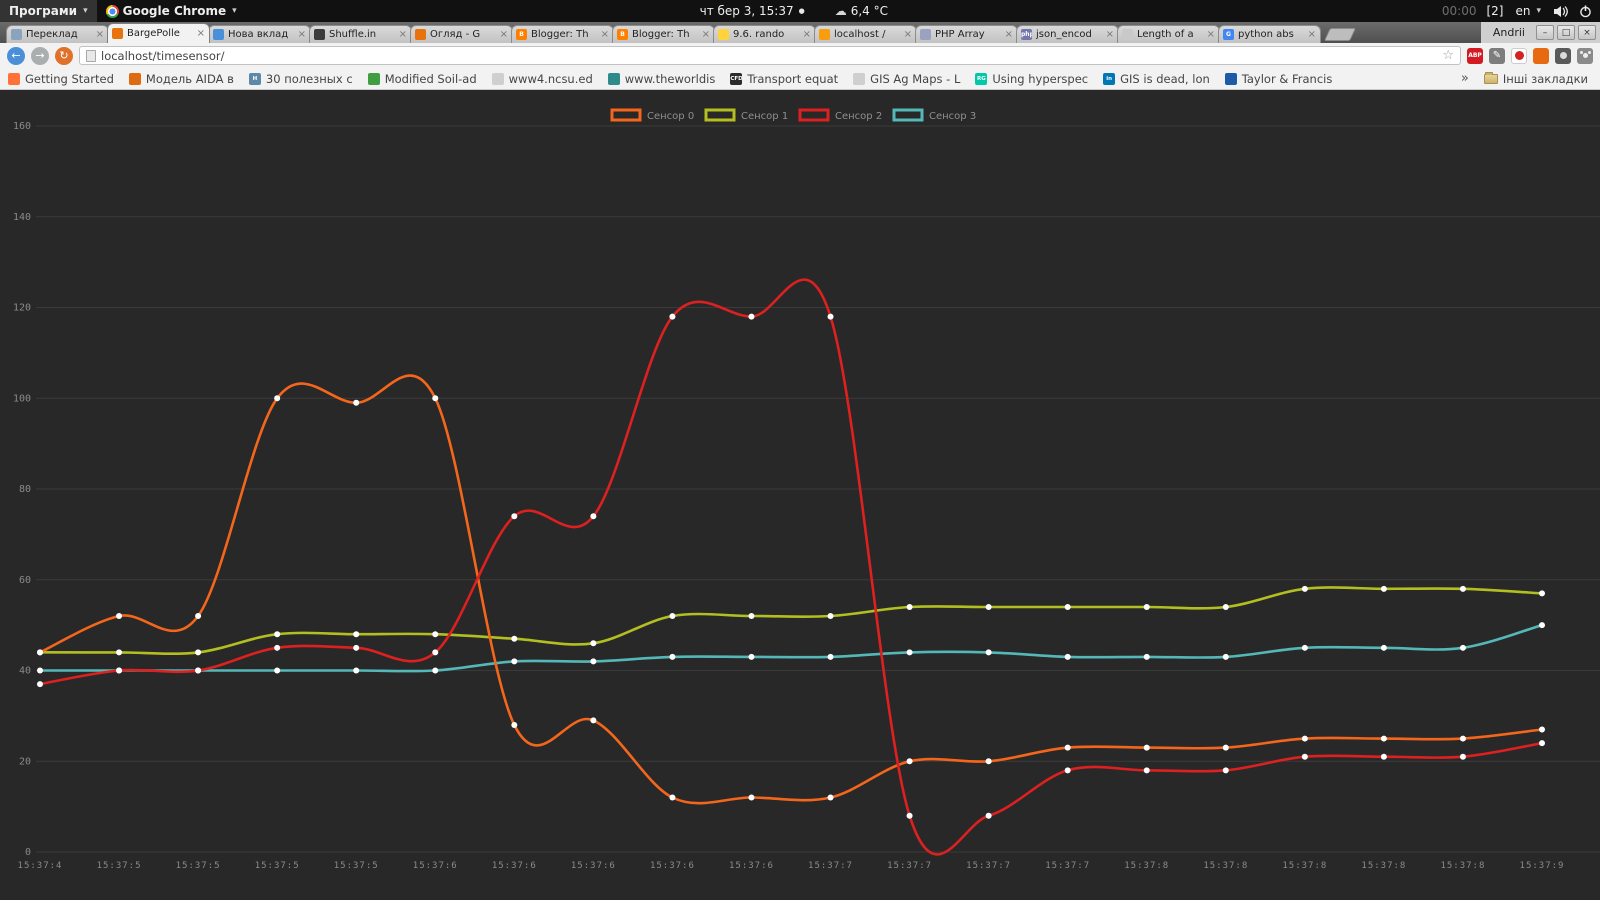 This screenshot has width=1600, height=900. What do you see at coordinates (1340, 34) in the screenshot?
I see `new-tab-button` at bounding box center [1340, 34].